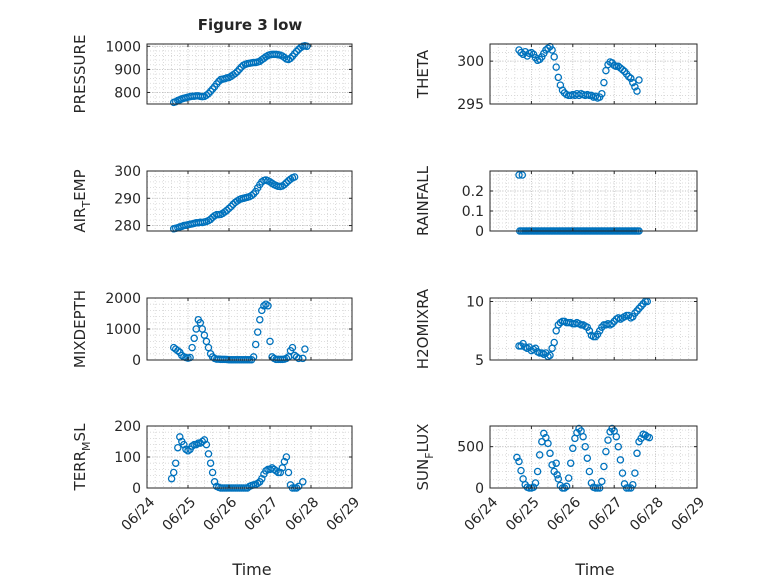 The height and width of the screenshot is (583, 778). Describe the element at coordinates (343, 514) in the screenshot. I see `x-tick-label: 06/29` at that location.